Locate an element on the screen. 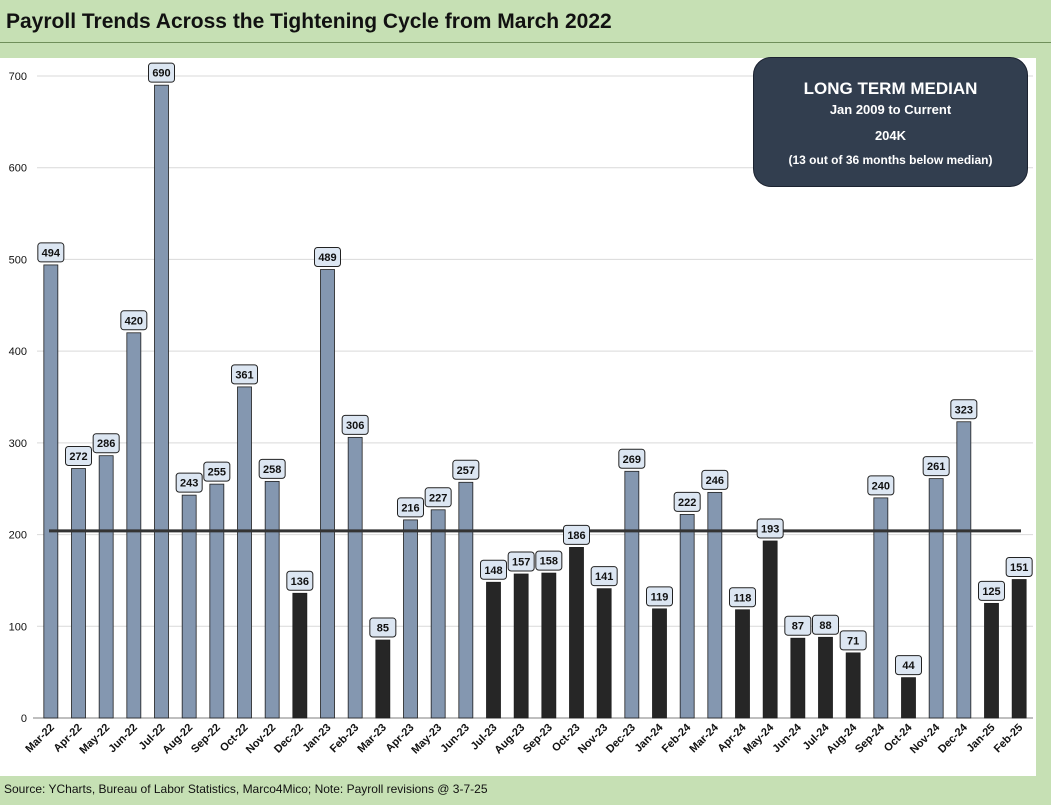  data-label: 494 is located at coordinates (51, 253).